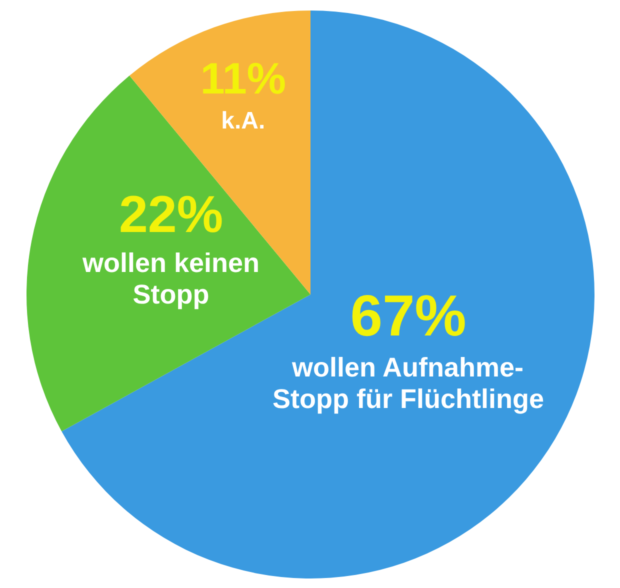 The width and height of the screenshot is (620, 588). Describe the element at coordinates (171, 215) in the screenshot. I see `data-label: 22%` at that location.